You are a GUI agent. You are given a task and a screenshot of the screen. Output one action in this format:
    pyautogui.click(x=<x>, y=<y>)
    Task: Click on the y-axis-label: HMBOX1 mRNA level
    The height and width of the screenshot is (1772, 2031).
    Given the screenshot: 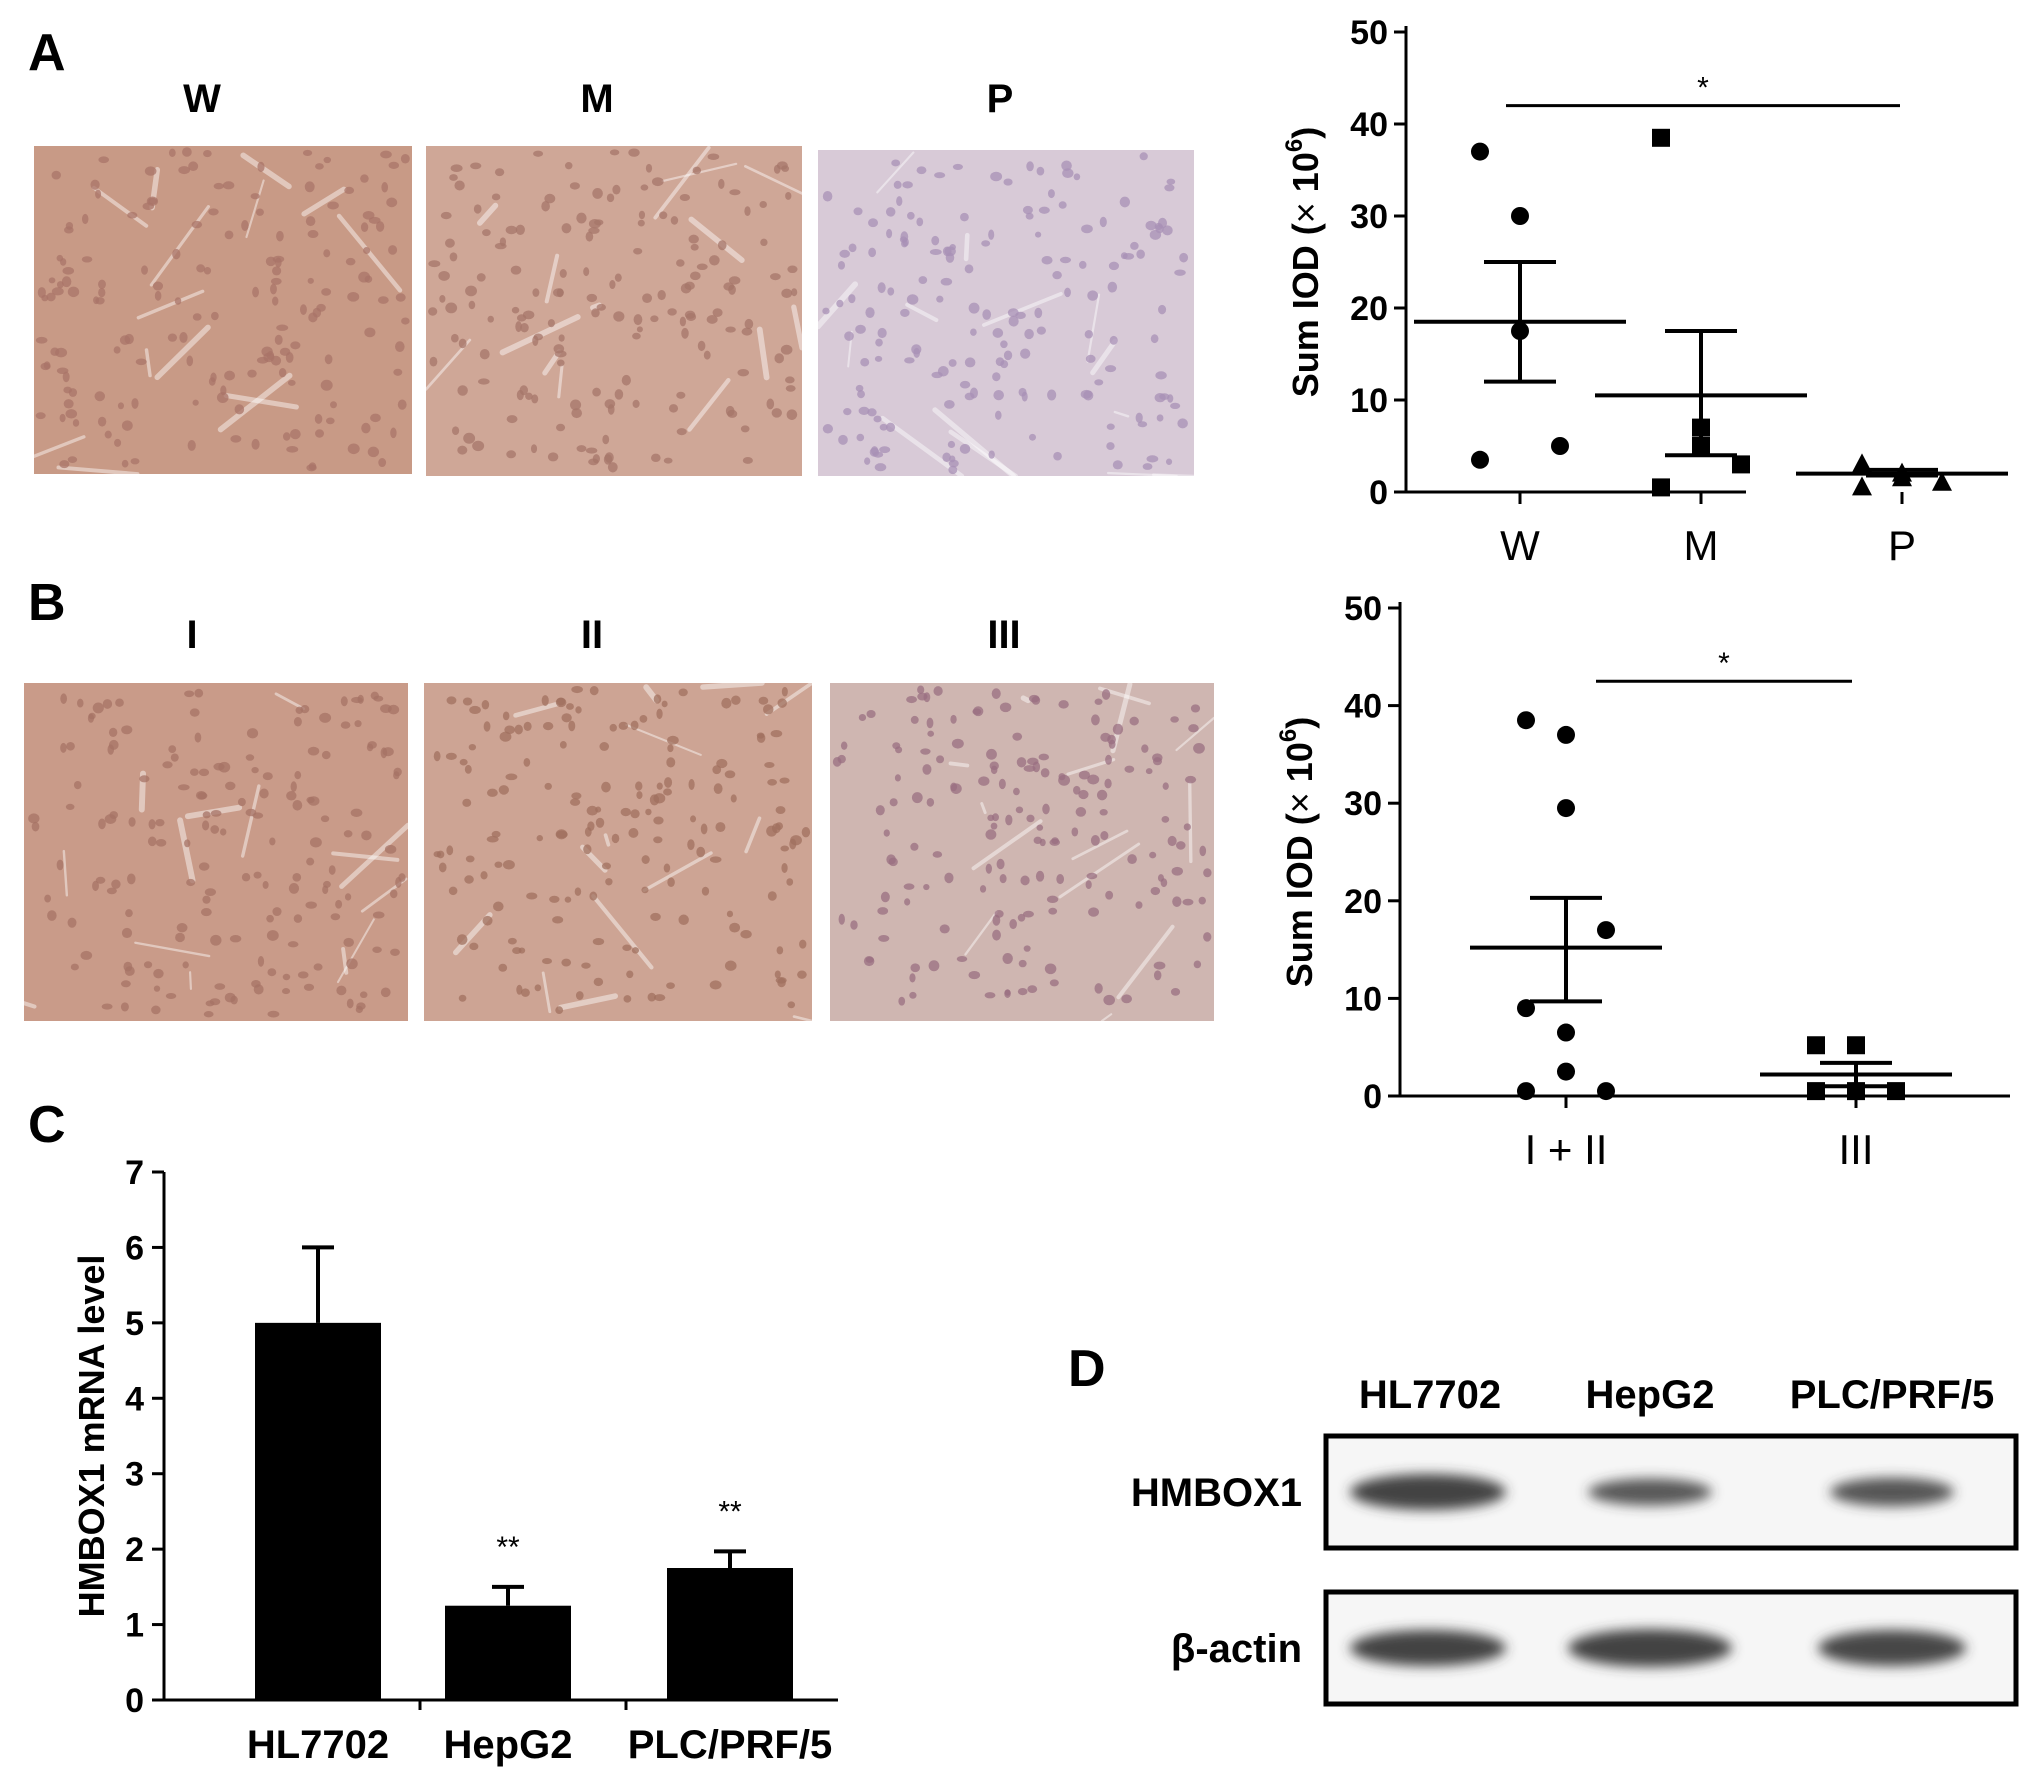 What is the action you would take?
    pyautogui.click(x=91, y=1436)
    